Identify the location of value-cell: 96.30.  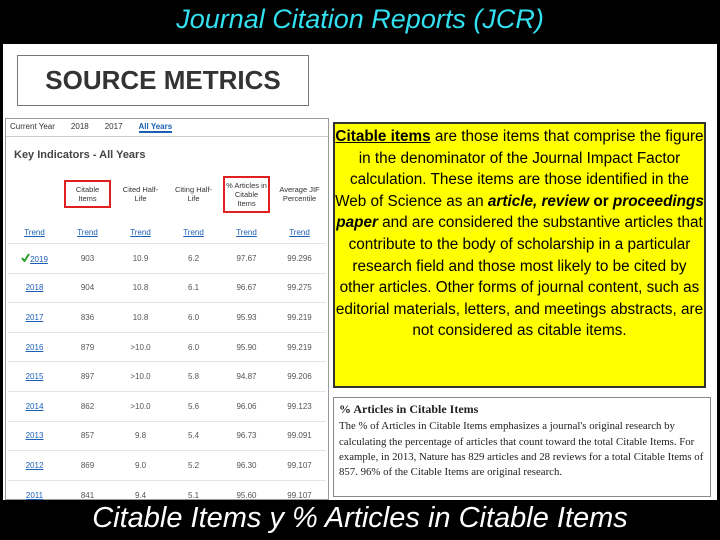
(246, 465).